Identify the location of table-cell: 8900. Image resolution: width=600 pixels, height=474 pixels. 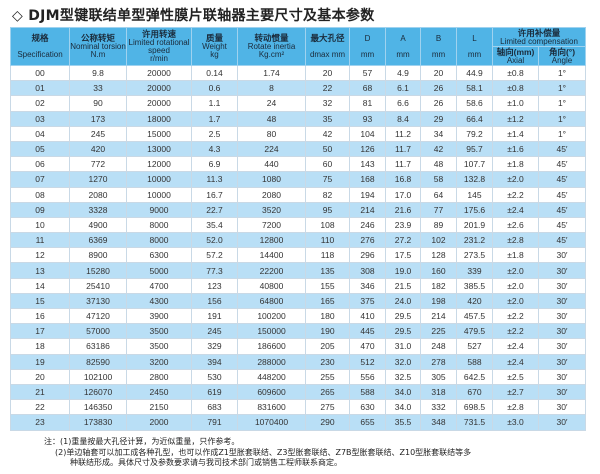
(98, 255).